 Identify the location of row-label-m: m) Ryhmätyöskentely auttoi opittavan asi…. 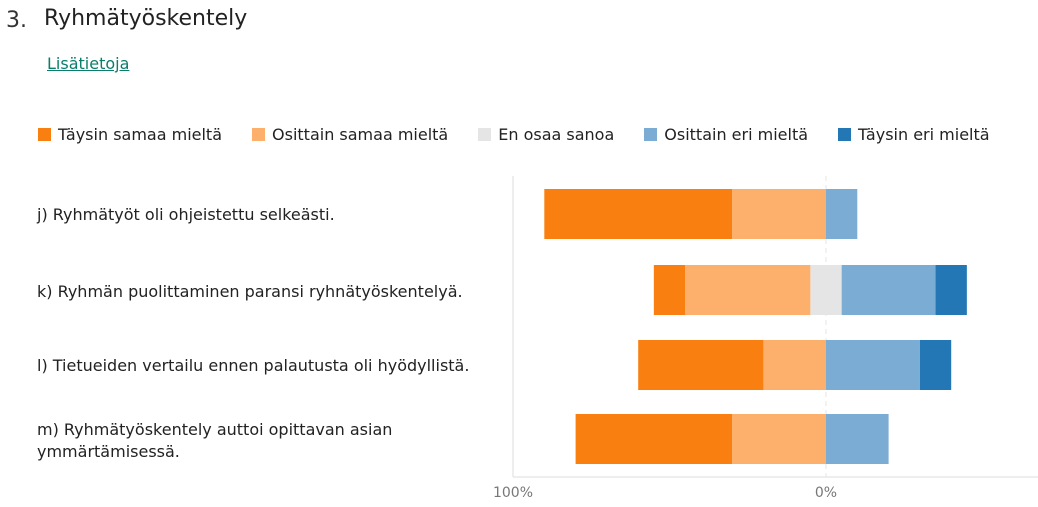
(215, 440).